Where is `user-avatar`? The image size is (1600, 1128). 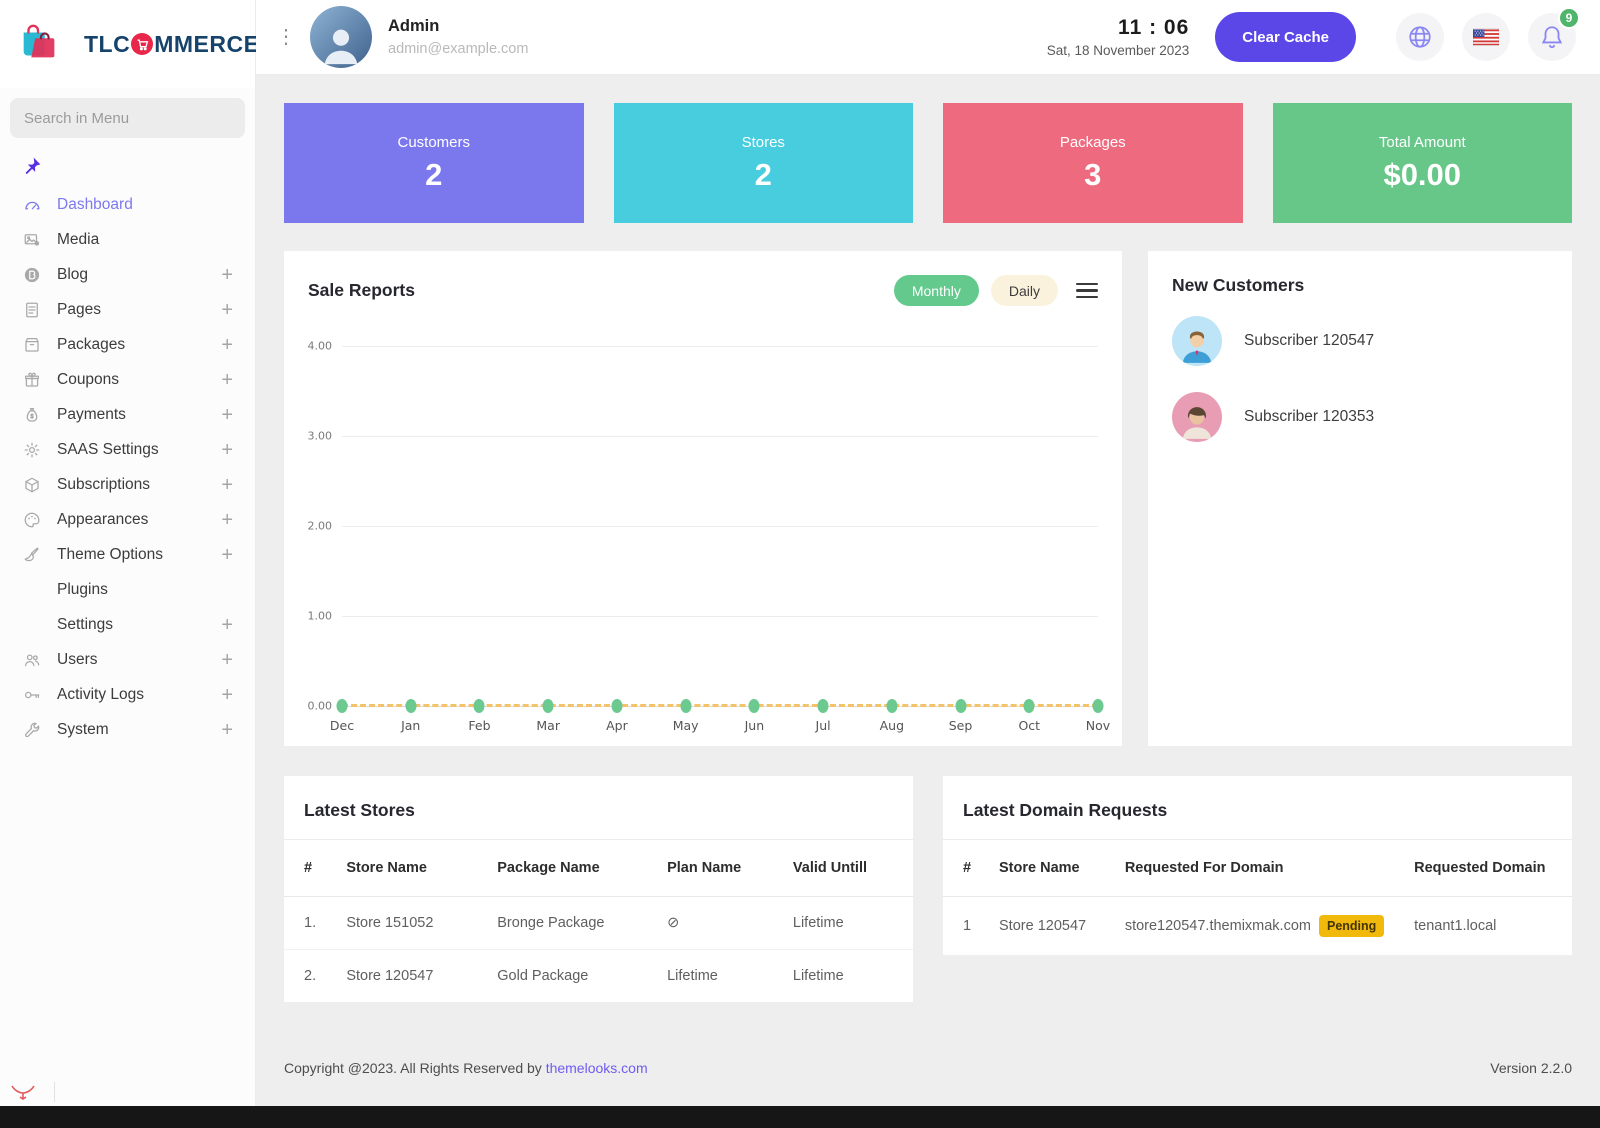 user-avatar is located at coordinates (341, 37).